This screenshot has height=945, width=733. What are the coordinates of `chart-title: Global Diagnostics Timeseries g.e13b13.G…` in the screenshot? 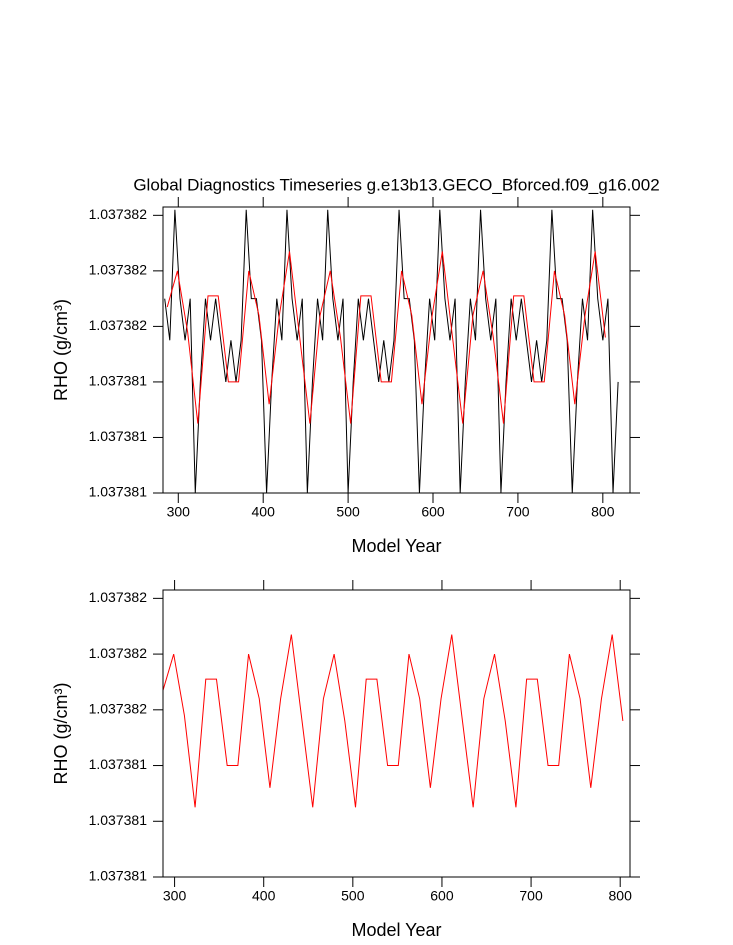 It's located at (396, 184).